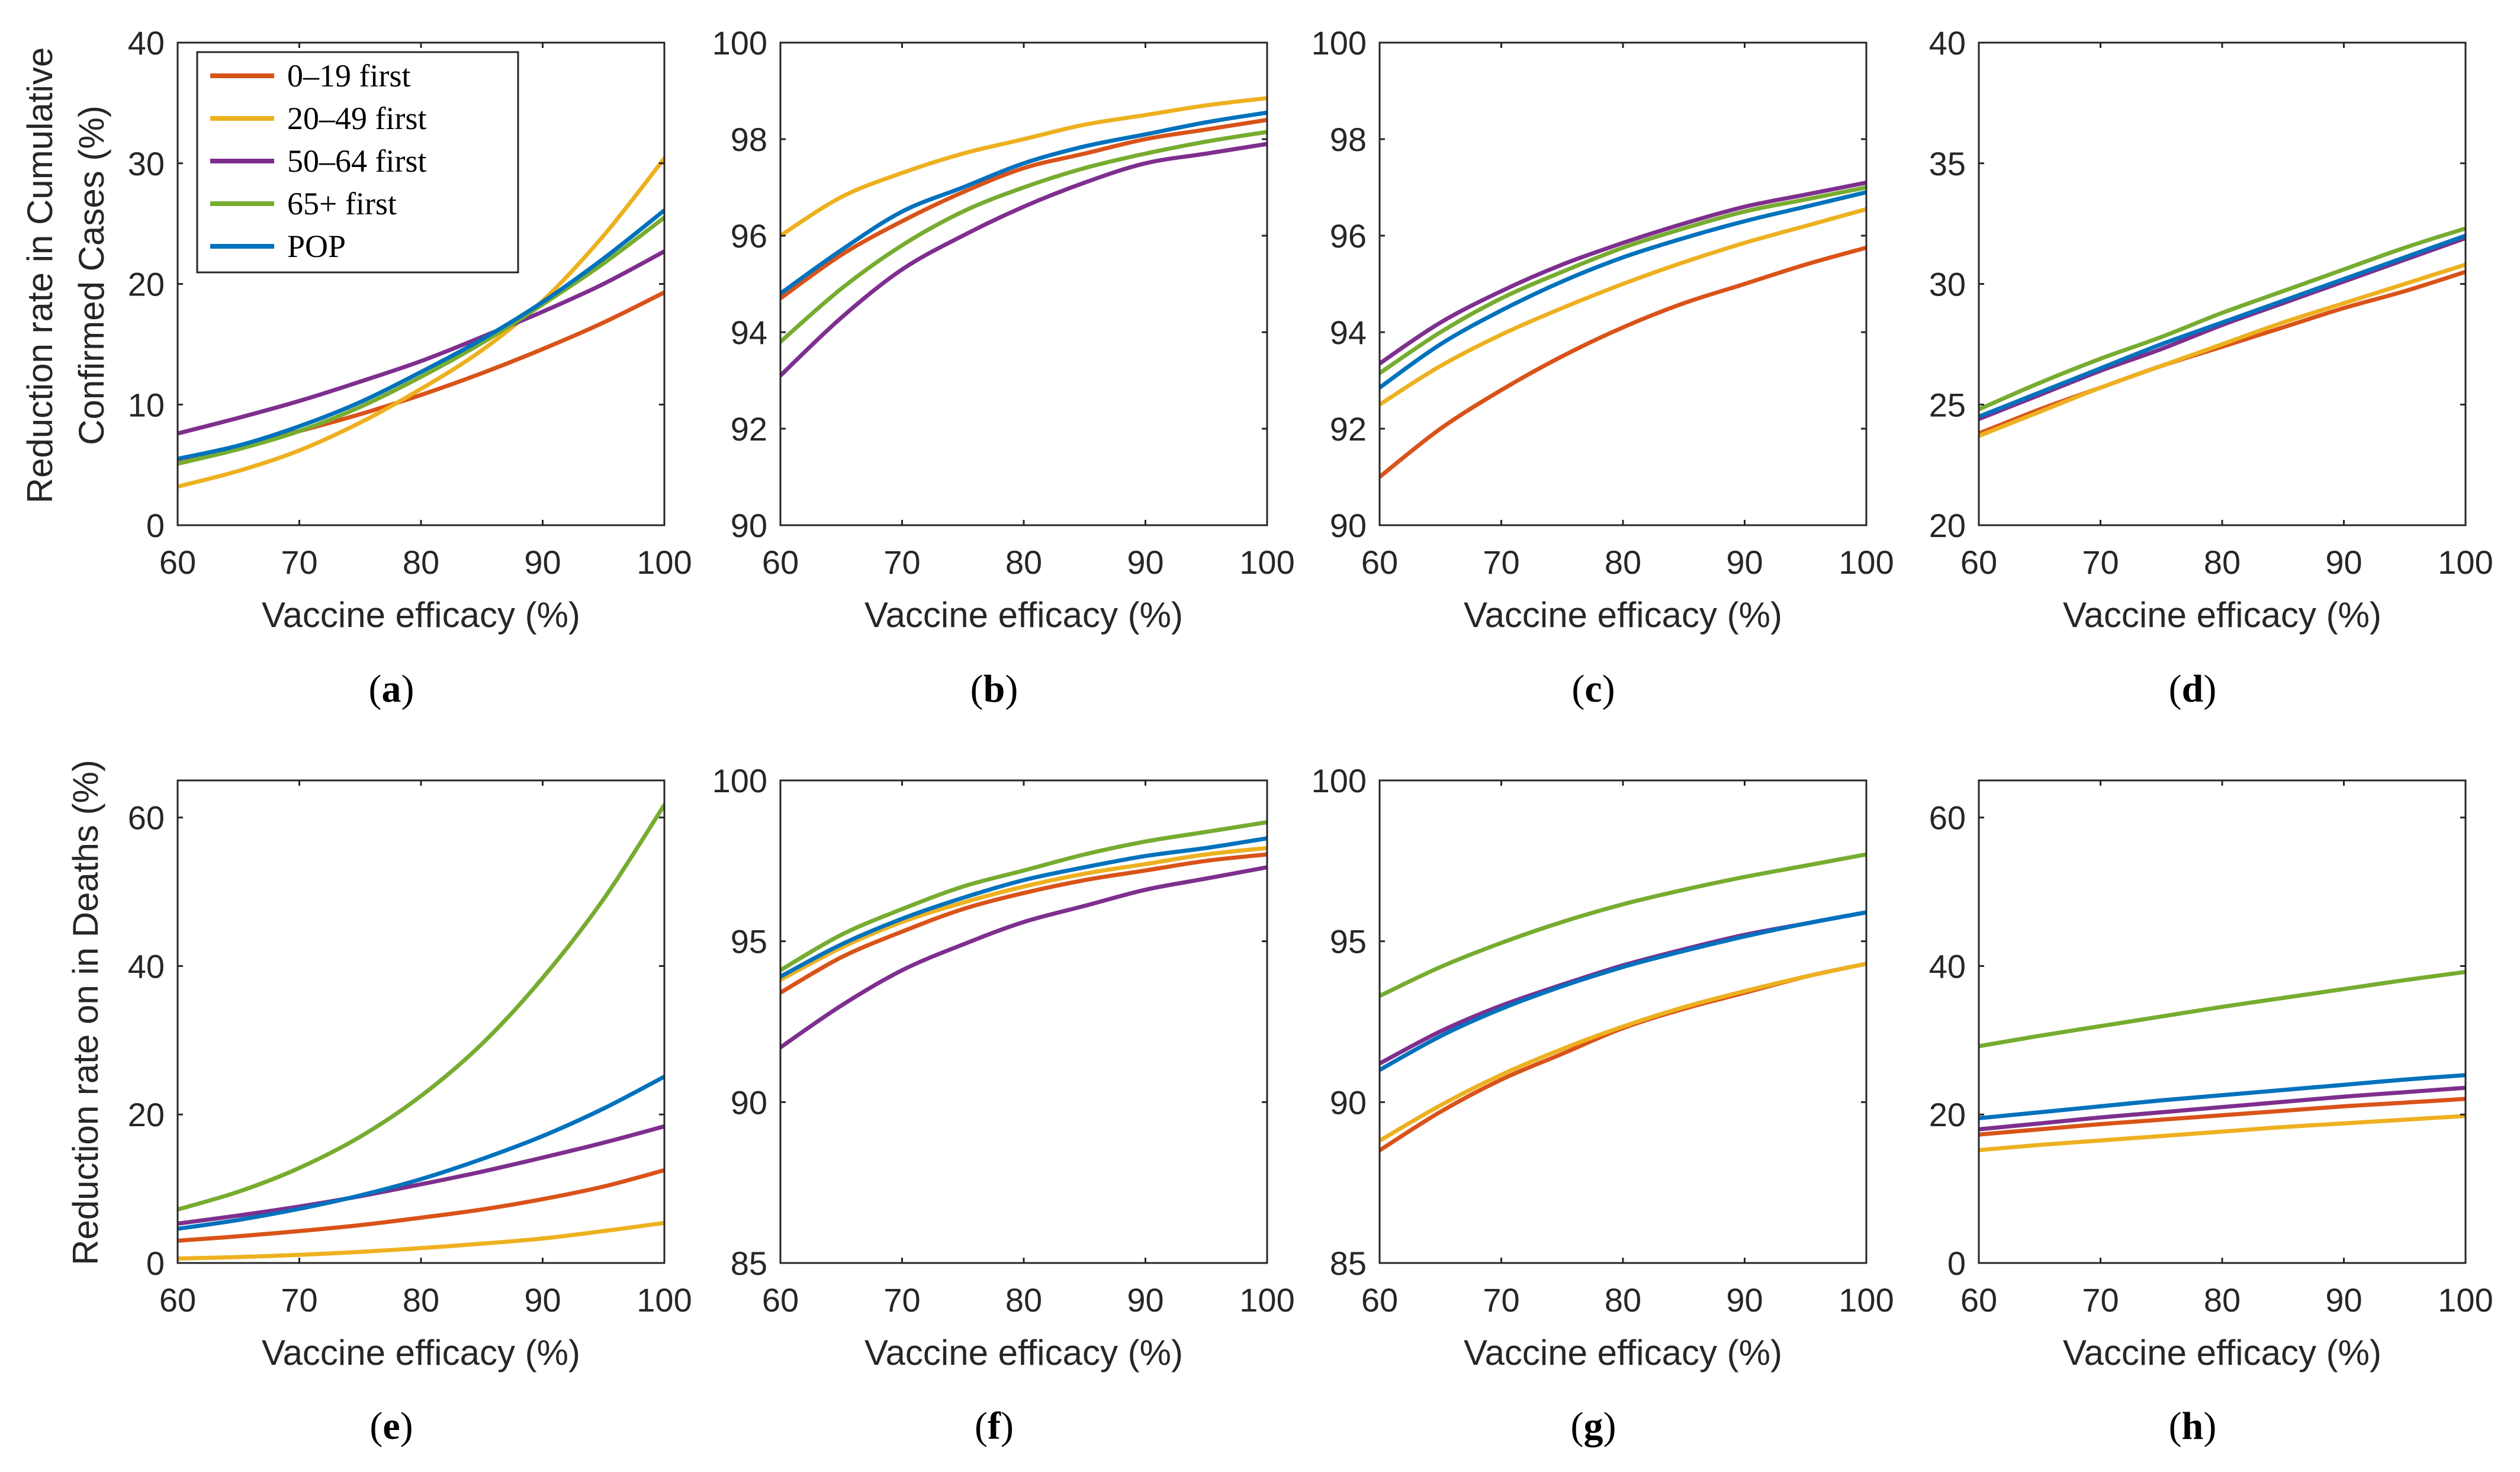  What do you see at coordinates (1348, 942) in the screenshot?
I see `y-tick-label: 95` at bounding box center [1348, 942].